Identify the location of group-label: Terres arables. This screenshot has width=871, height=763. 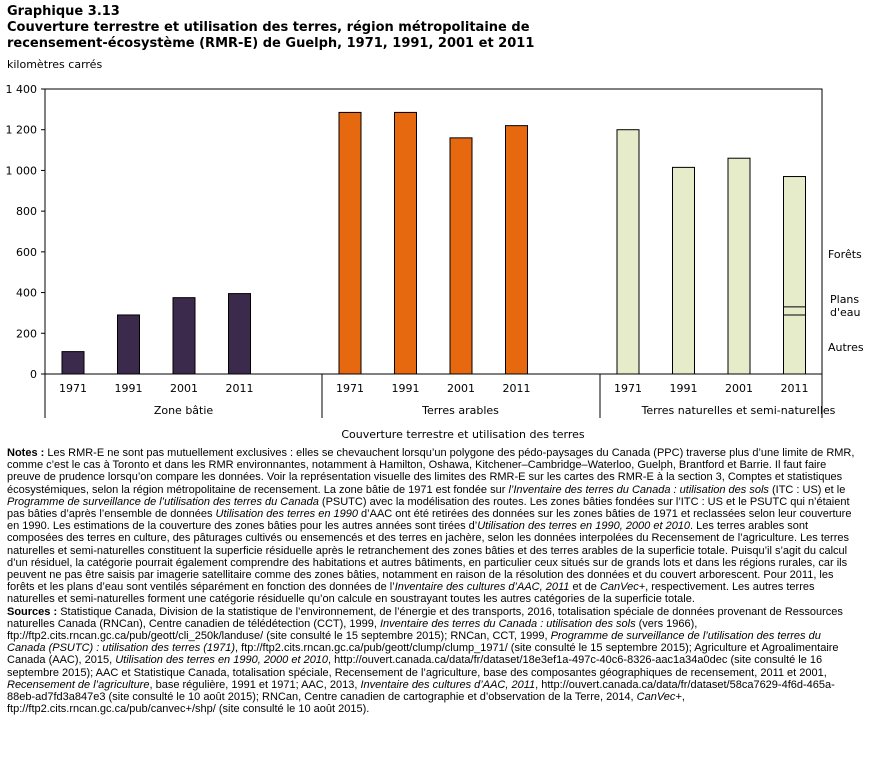
(460, 410).